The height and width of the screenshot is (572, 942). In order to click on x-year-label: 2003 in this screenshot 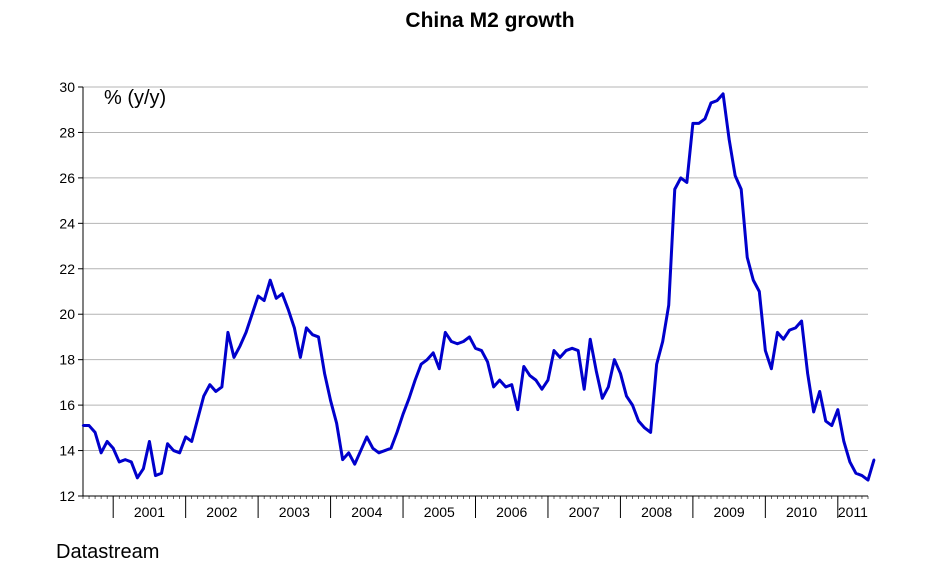, I will do `click(294, 512)`.